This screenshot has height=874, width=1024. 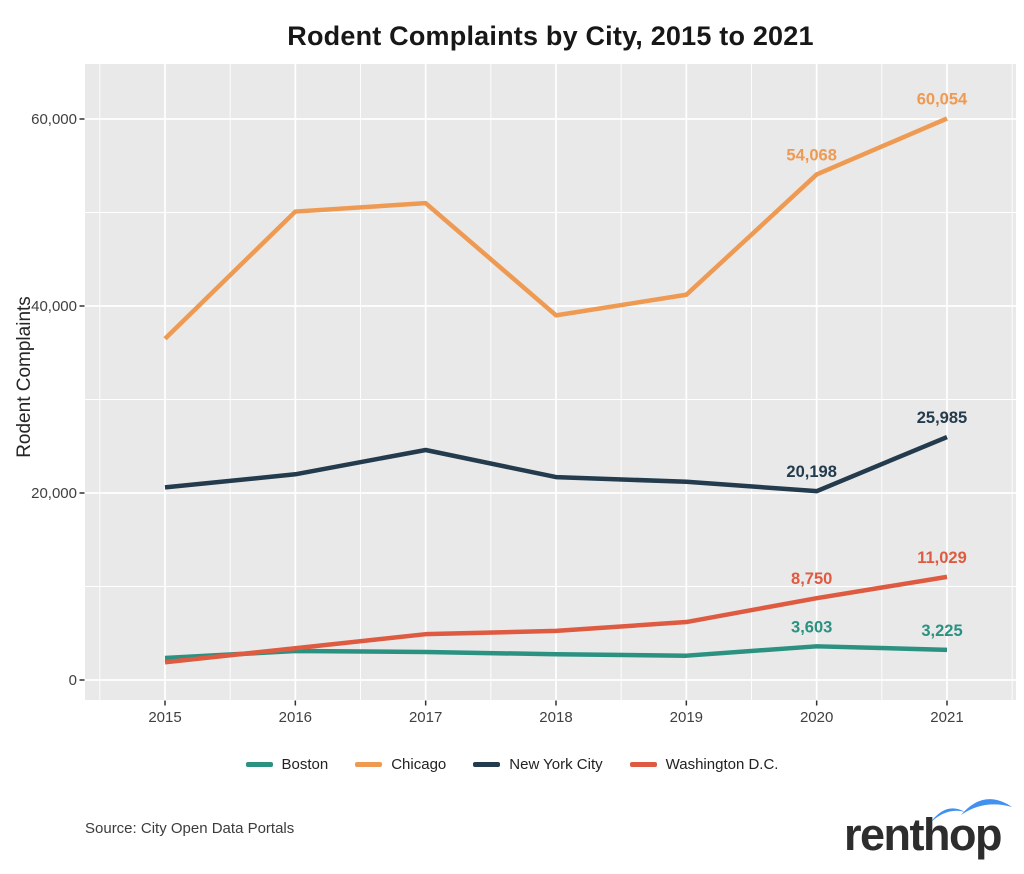 What do you see at coordinates (946, 717) in the screenshot?
I see `x-tick-label: 2021` at bounding box center [946, 717].